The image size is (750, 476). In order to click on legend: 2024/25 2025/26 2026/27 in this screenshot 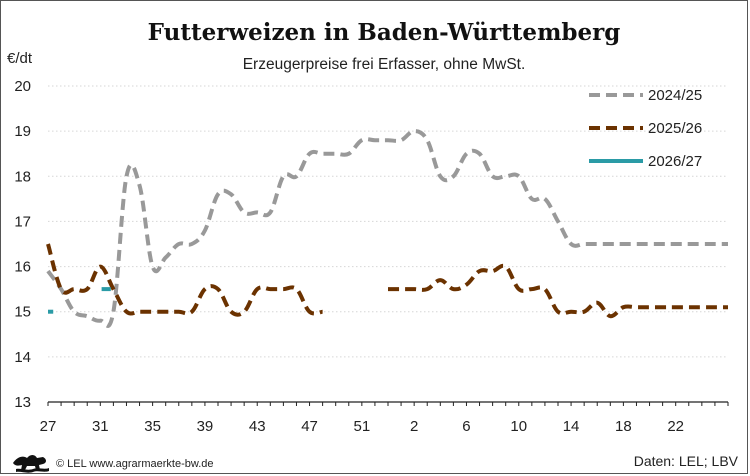, I will do `click(645, 128)`.